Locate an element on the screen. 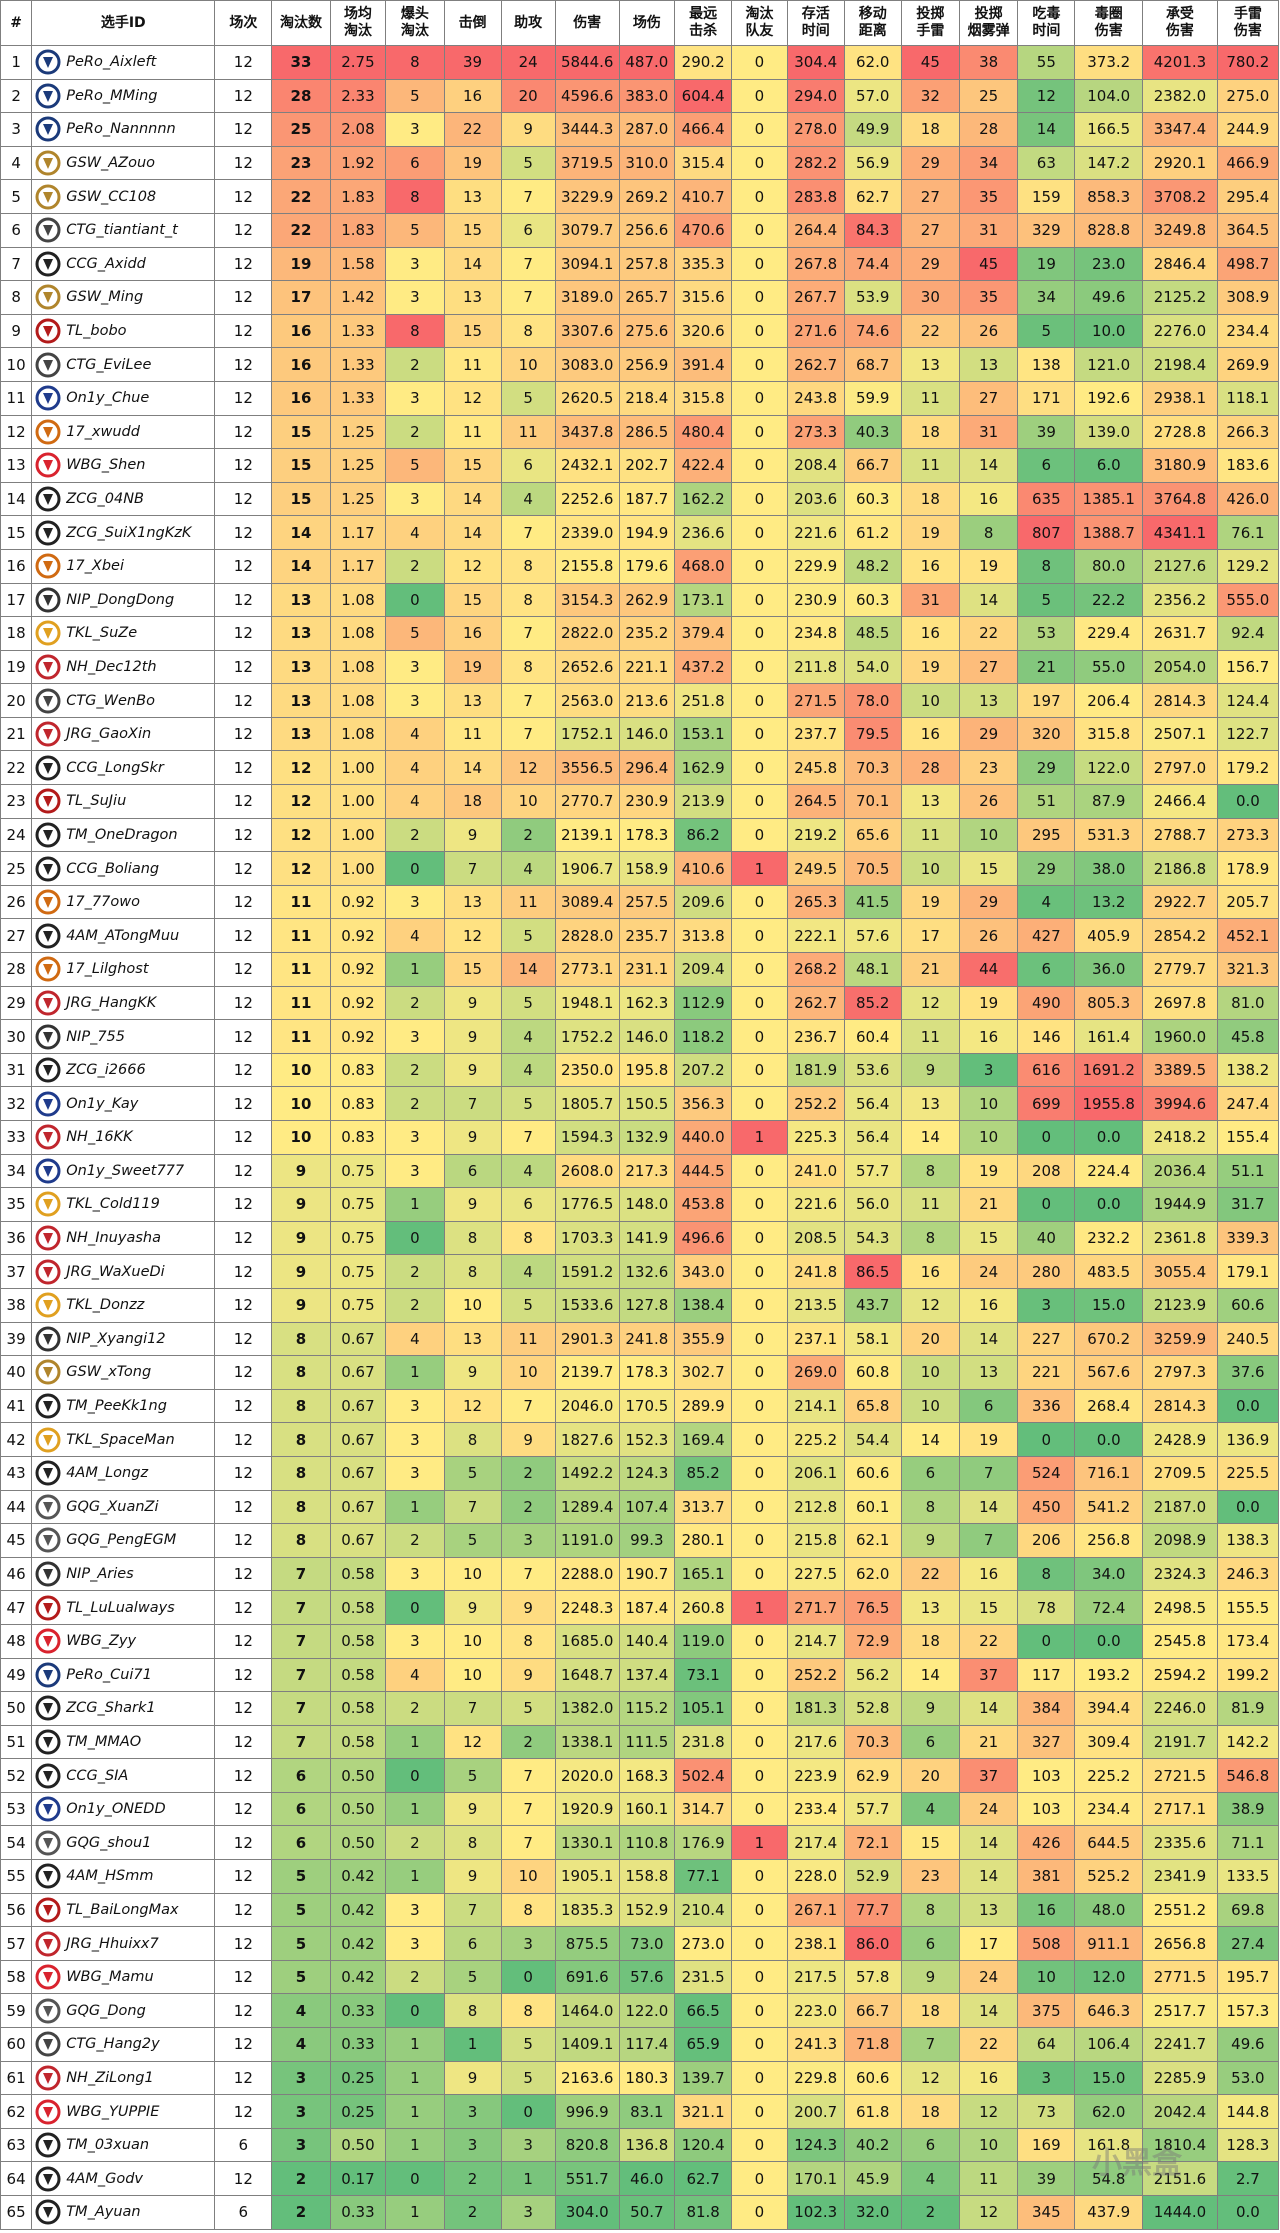 This screenshot has height=2233, width=1280. cell-zone-damage: 36.0 is located at coordinates (1109, 969).